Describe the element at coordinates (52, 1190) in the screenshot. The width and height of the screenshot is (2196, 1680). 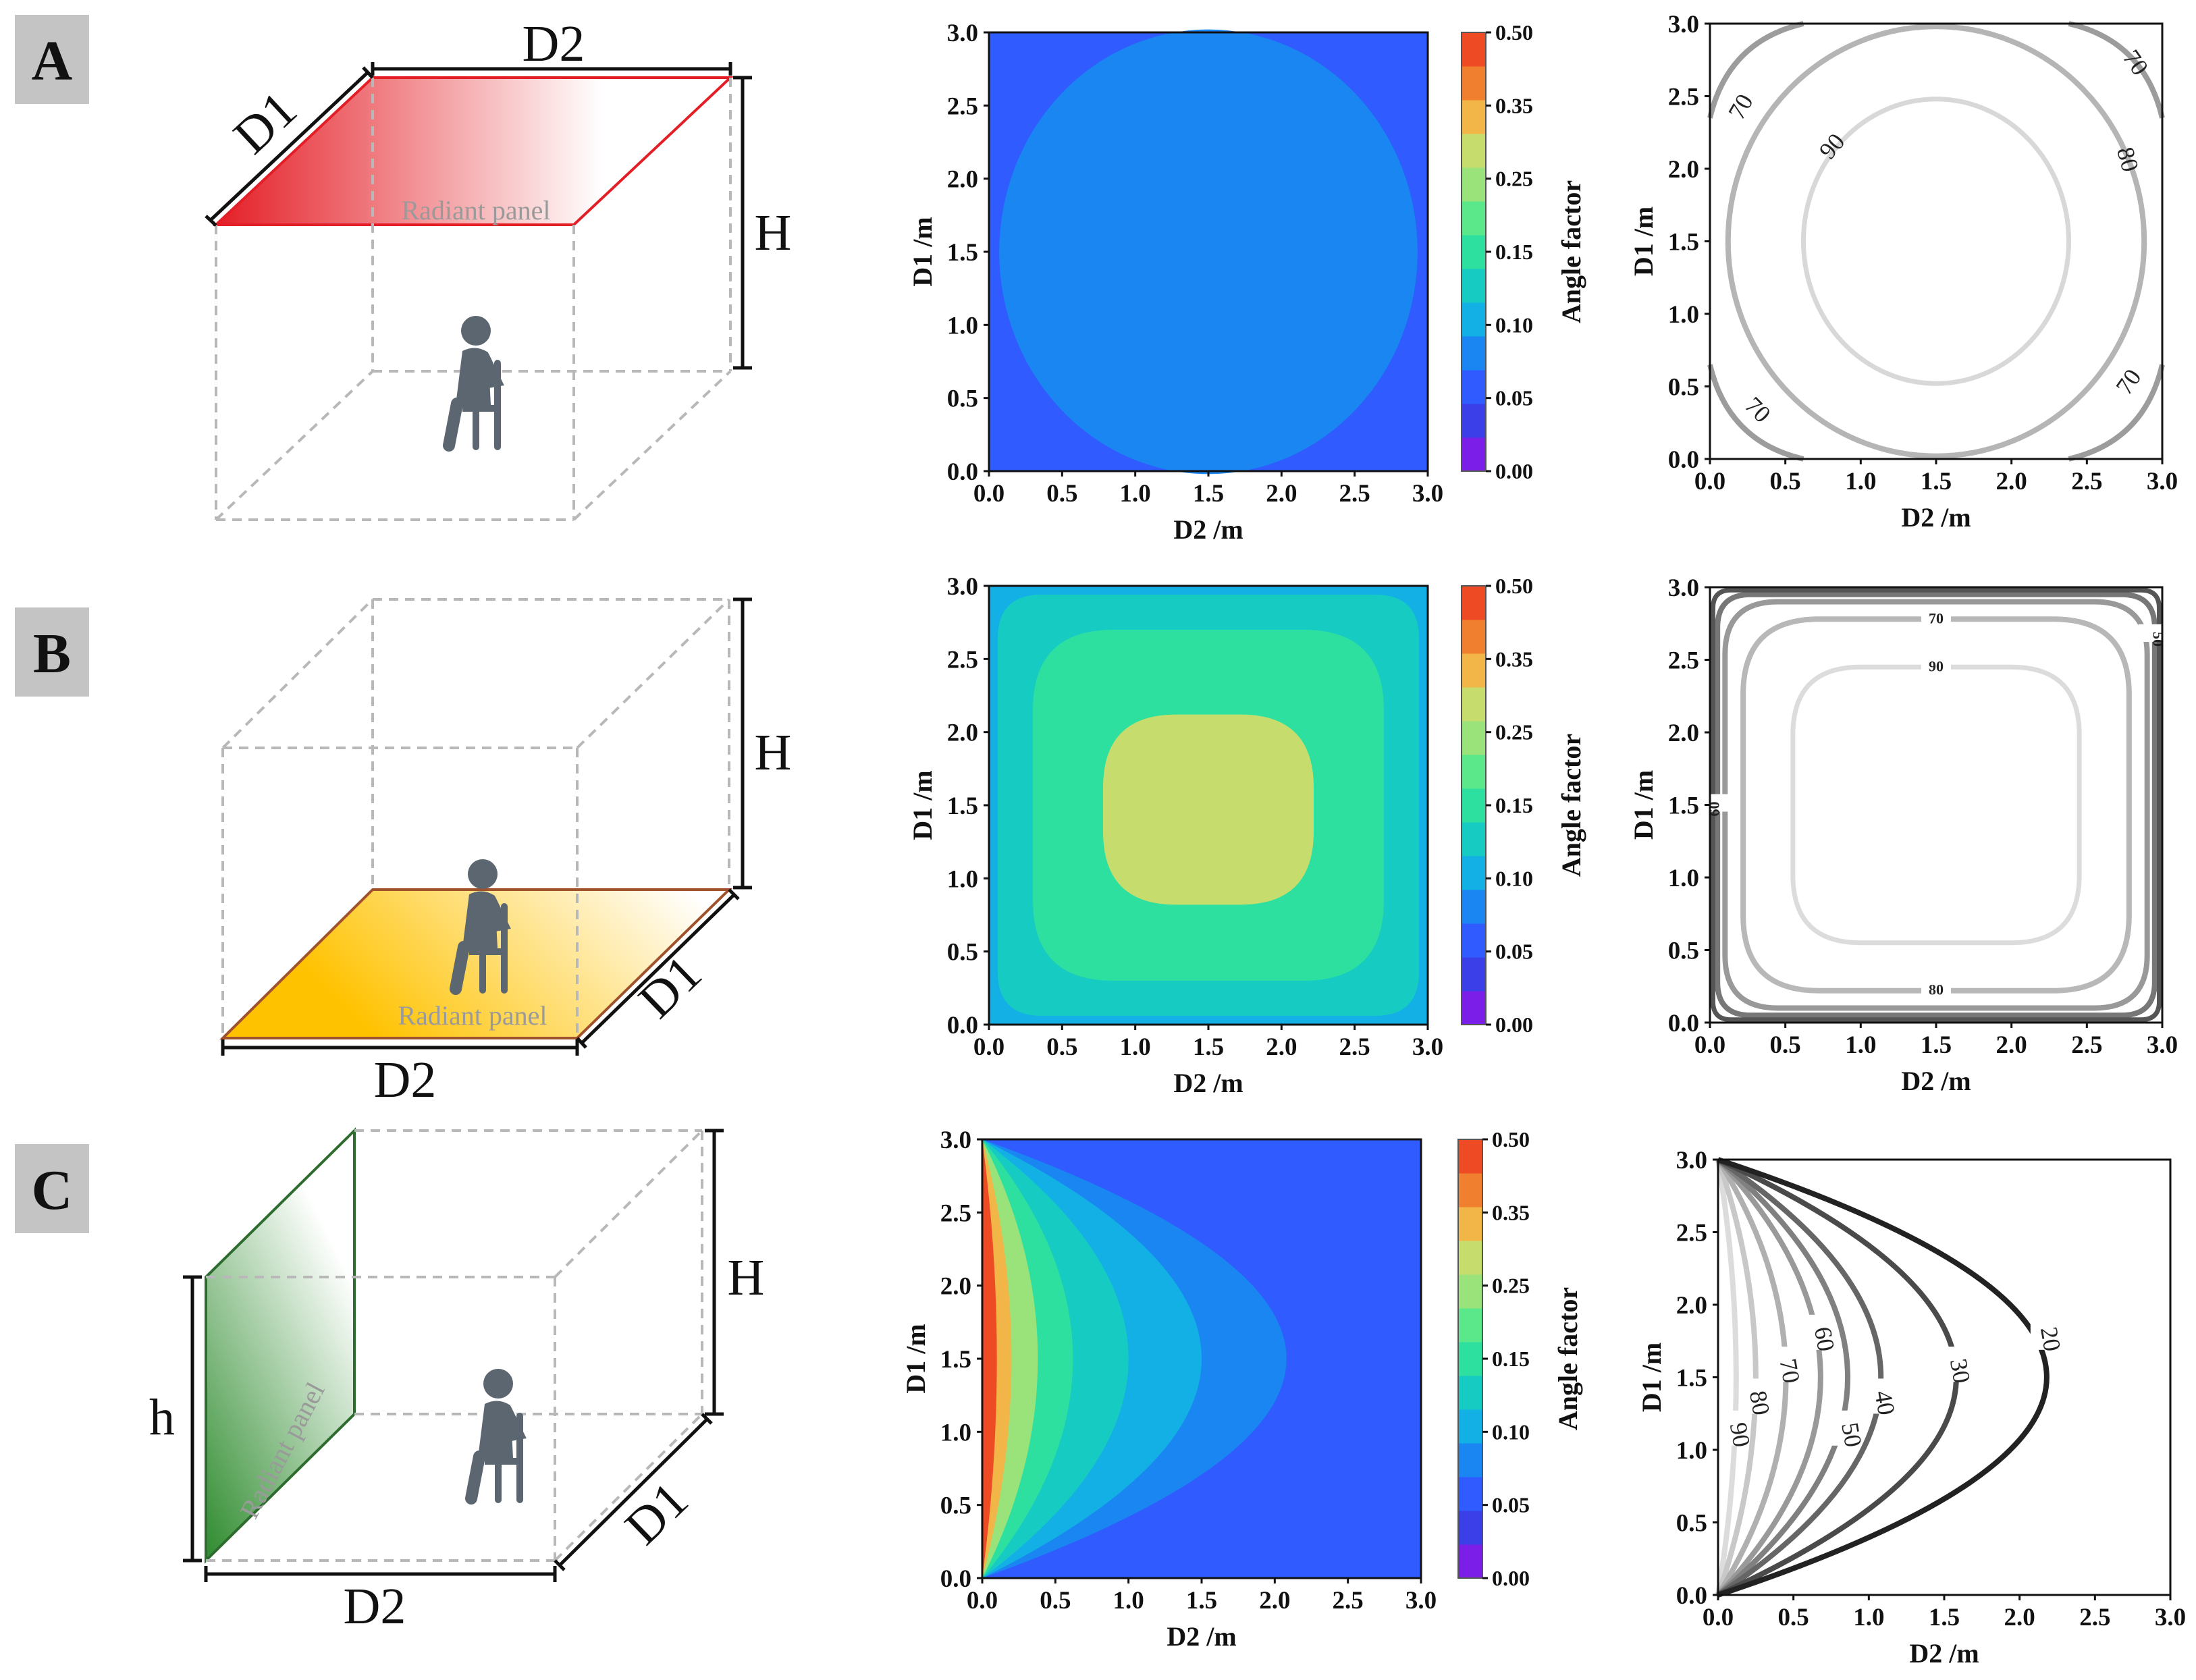
I see `panel-letter: C` at that location.